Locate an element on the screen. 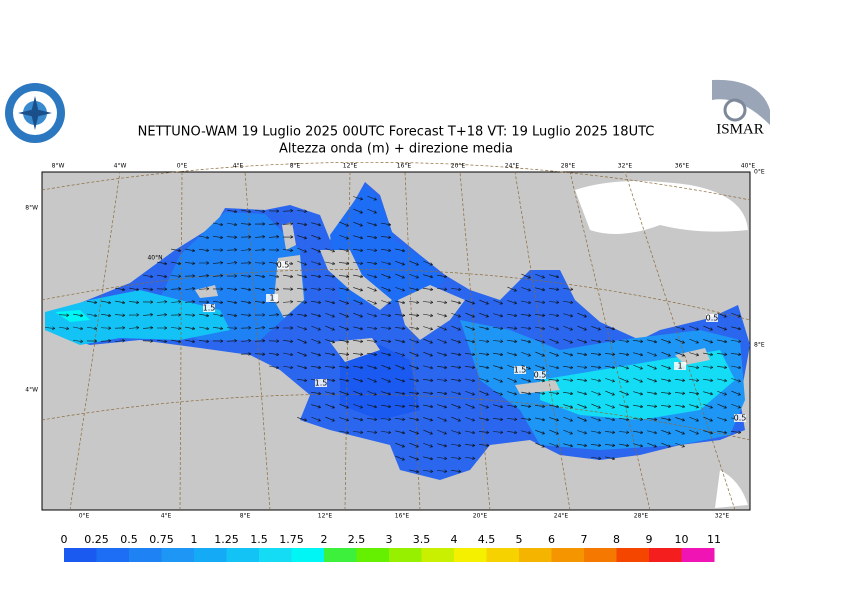 The height and width of the screenshot is (600, 842). bottom-axis-label: 28°E is located at coordinates (641, 516).